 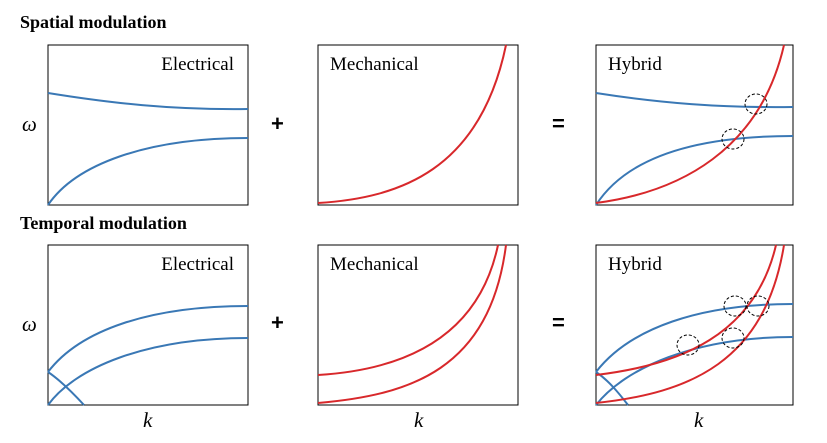 I want to click on plus-operator-row2: +, so click(x=277, y=322).